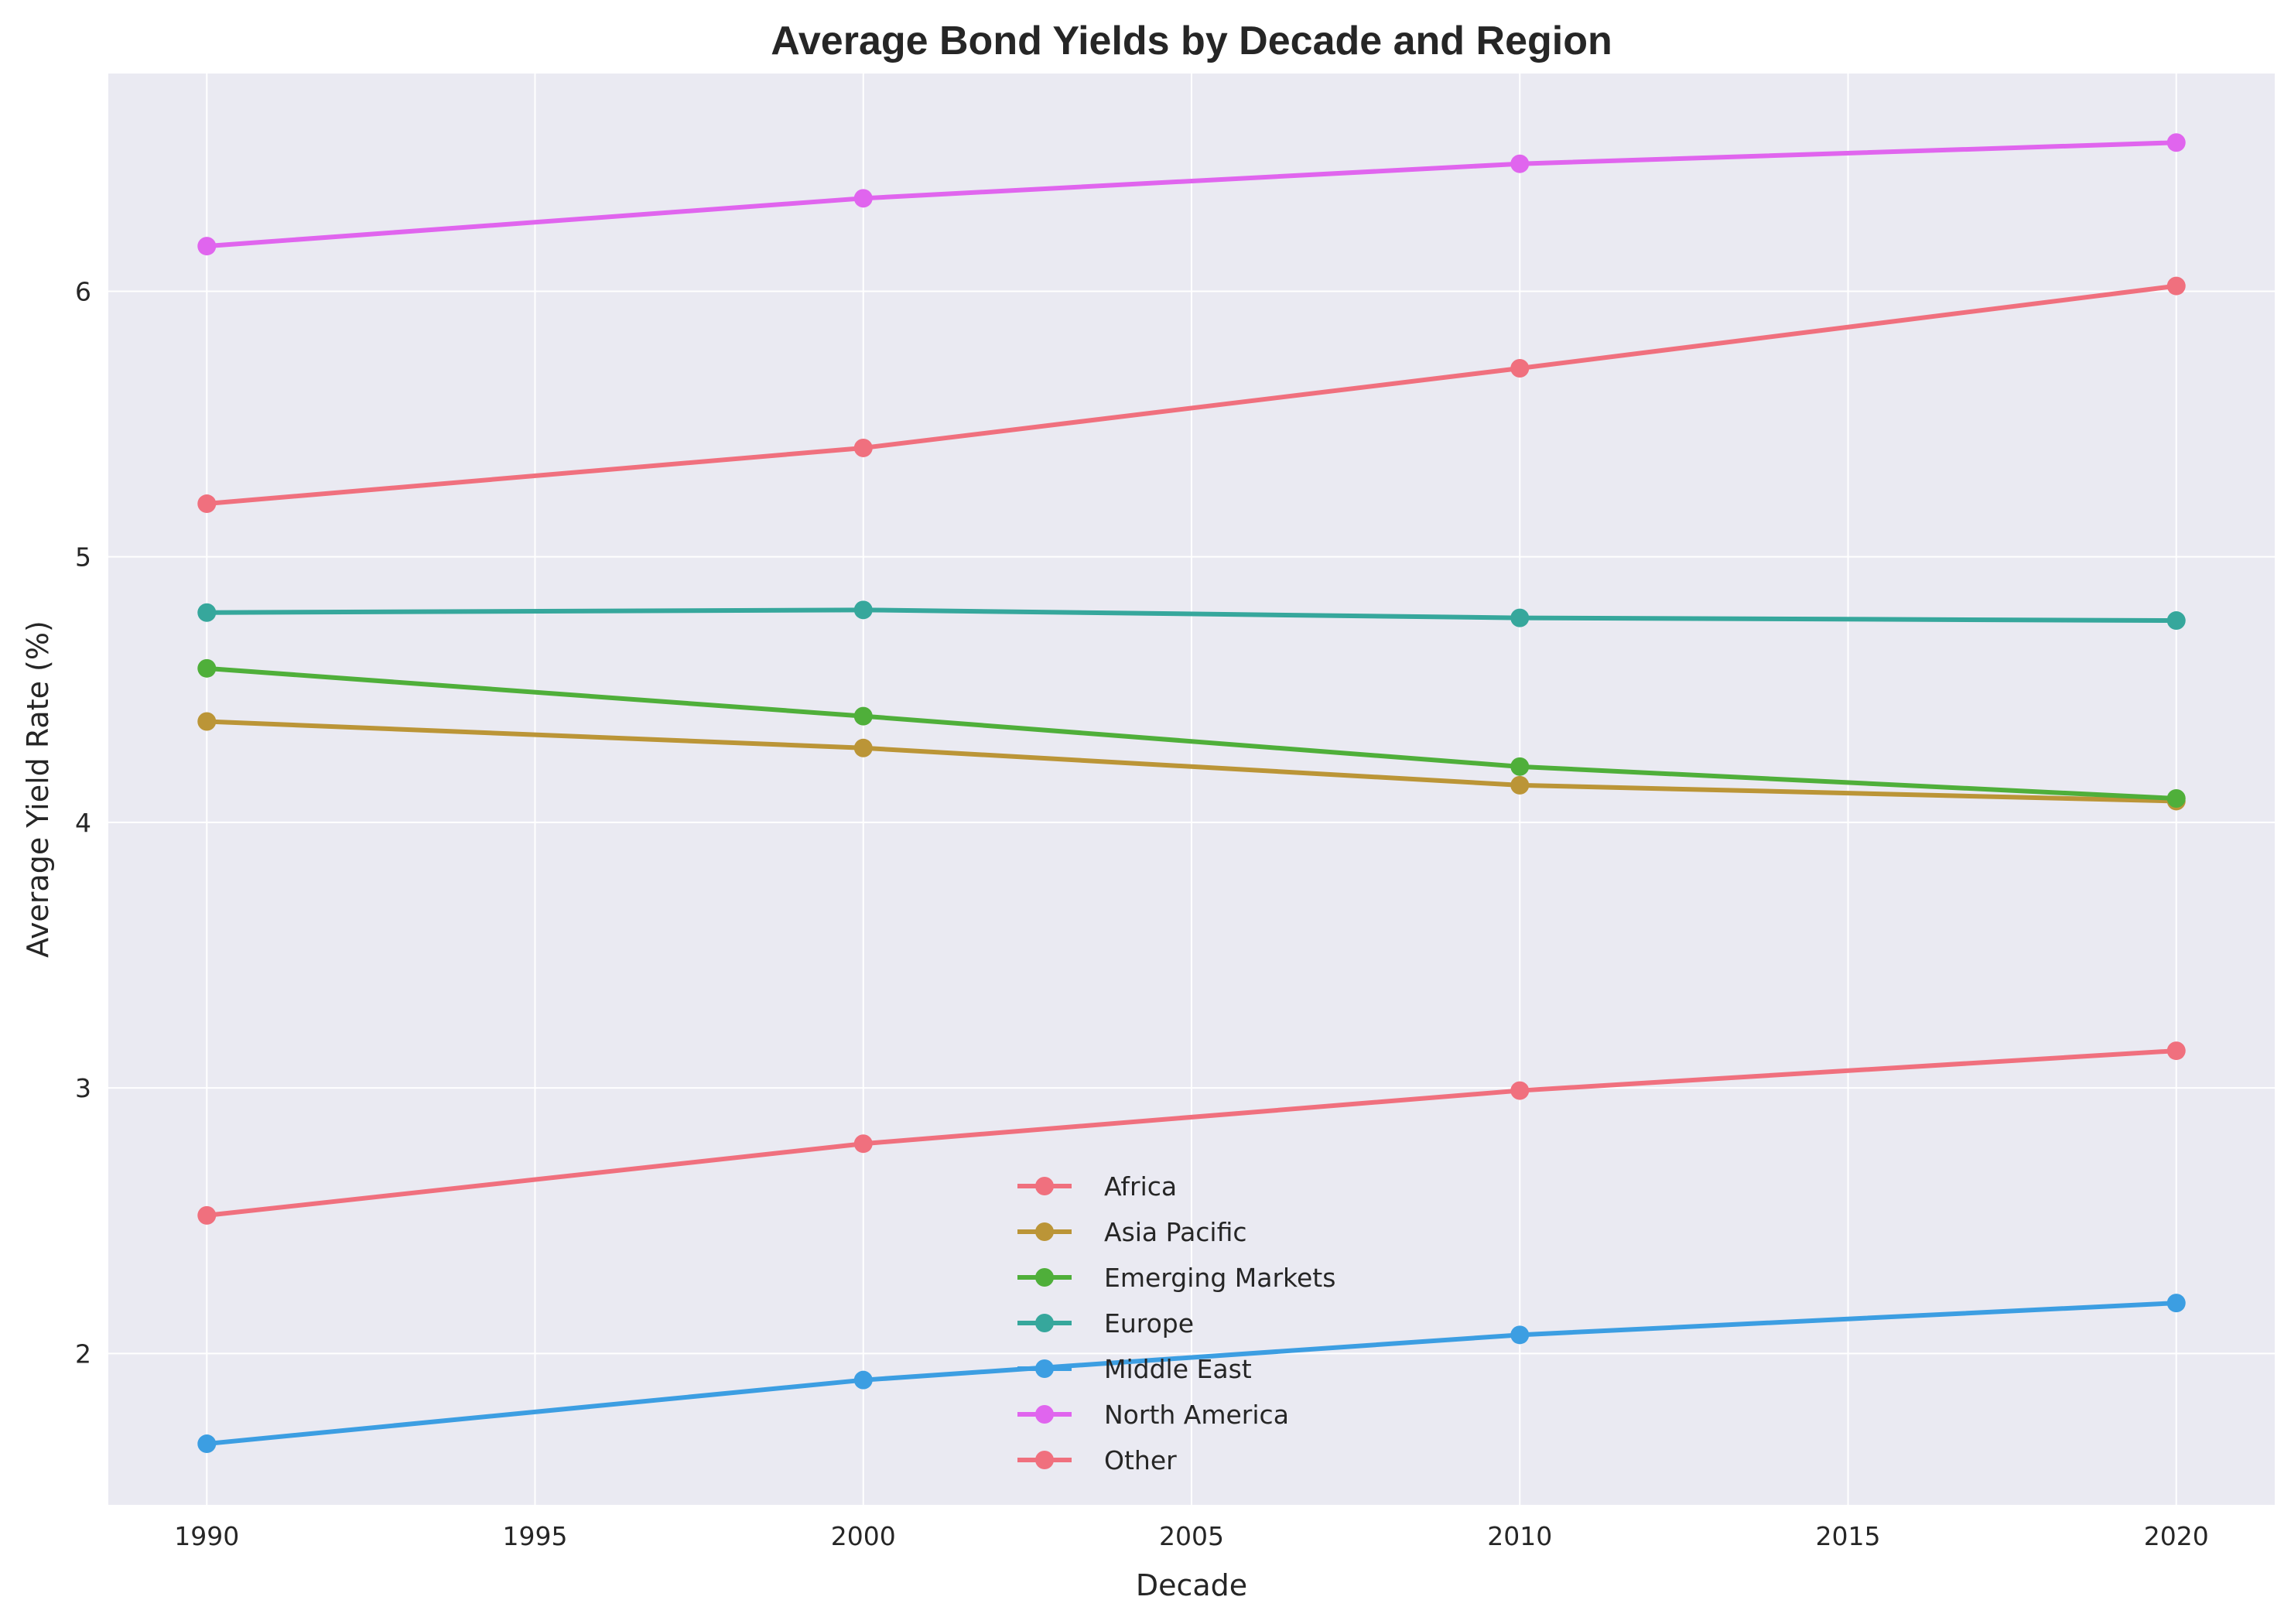 The width and height of the screenshot is (2291, 1624). Describe the element at coordinates (1191, 41) in the screenshot. I see `chart-title: Average Bond Yields by Decade and Region` at that location.